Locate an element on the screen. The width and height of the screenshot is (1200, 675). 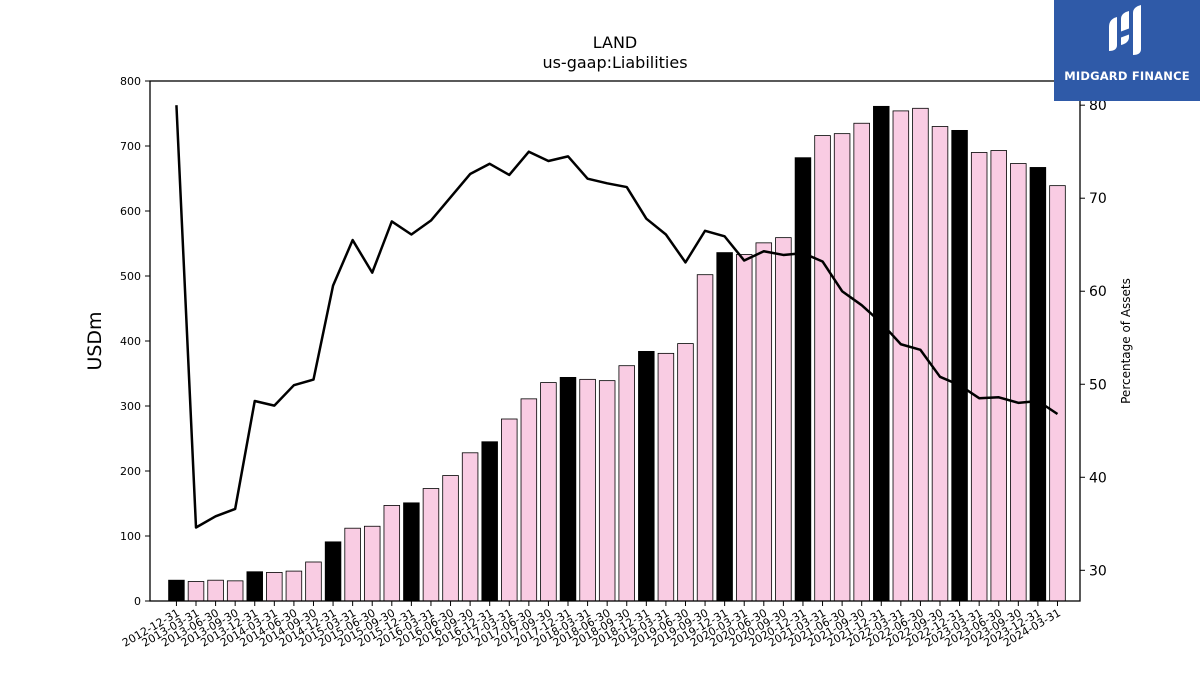
chart-subtitle: us-gaap:Liabilities is located at coordinates (614, 62).